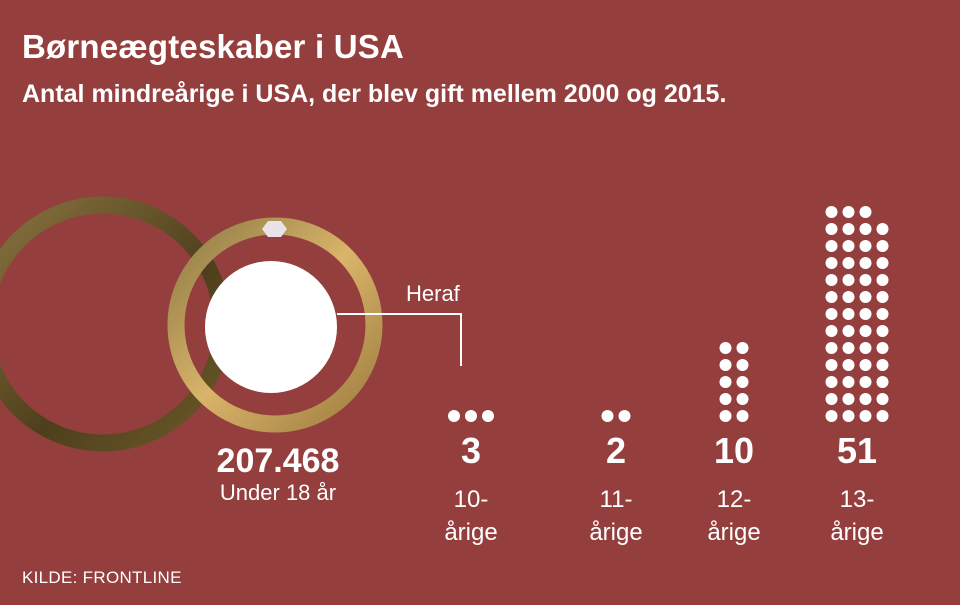 The image size is (960, 605). Describe the element at coordinates (865, 382) in the screenshot. I see `dot-13-årige-42` at that location.